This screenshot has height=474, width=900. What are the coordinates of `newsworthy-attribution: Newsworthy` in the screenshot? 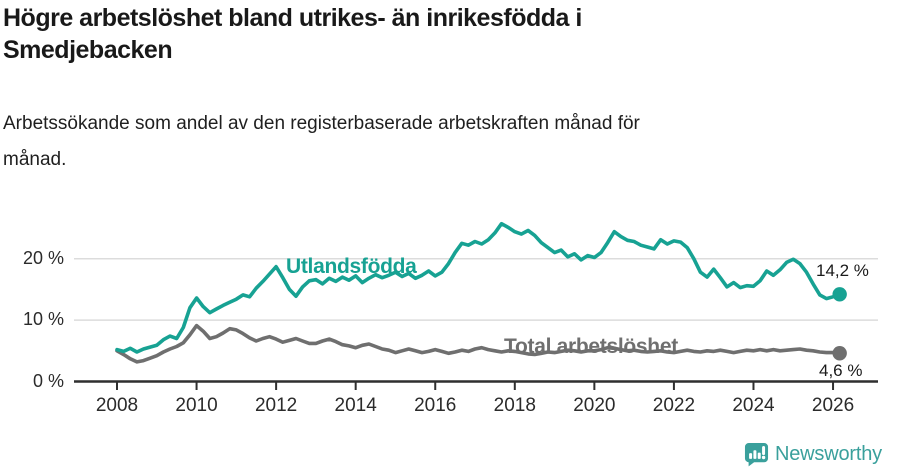 It's located at (813, 454).